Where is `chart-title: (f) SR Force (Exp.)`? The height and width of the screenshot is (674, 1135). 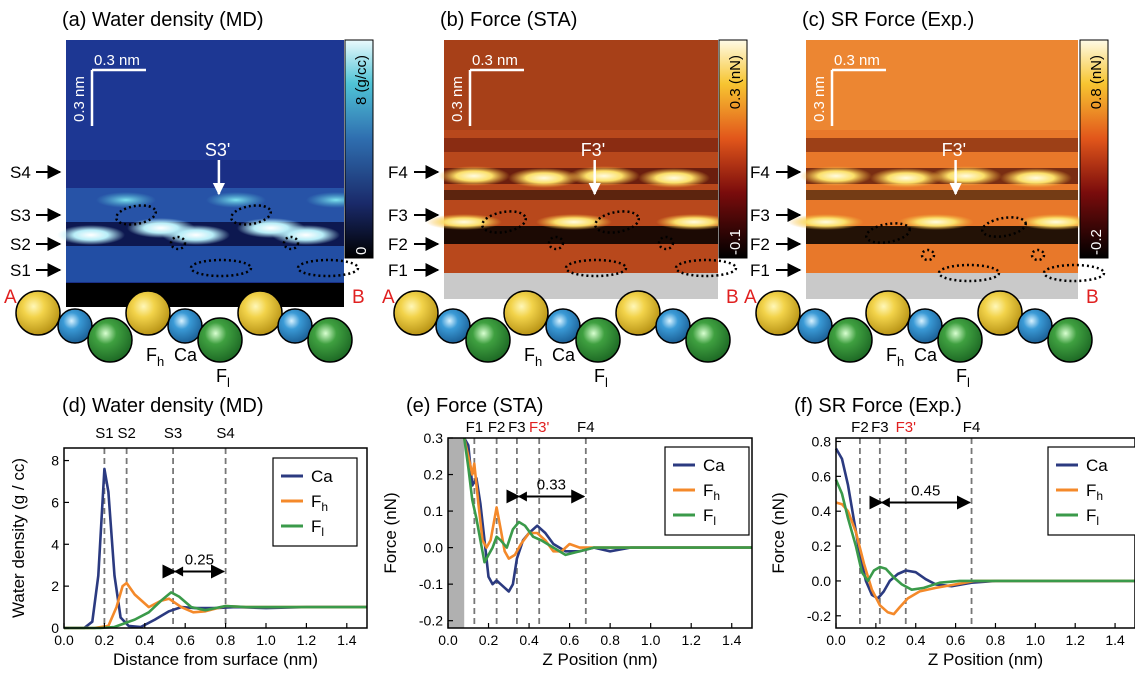
chart-title: (f) SR Force (Exp.) is located at coordinates (878, 406).